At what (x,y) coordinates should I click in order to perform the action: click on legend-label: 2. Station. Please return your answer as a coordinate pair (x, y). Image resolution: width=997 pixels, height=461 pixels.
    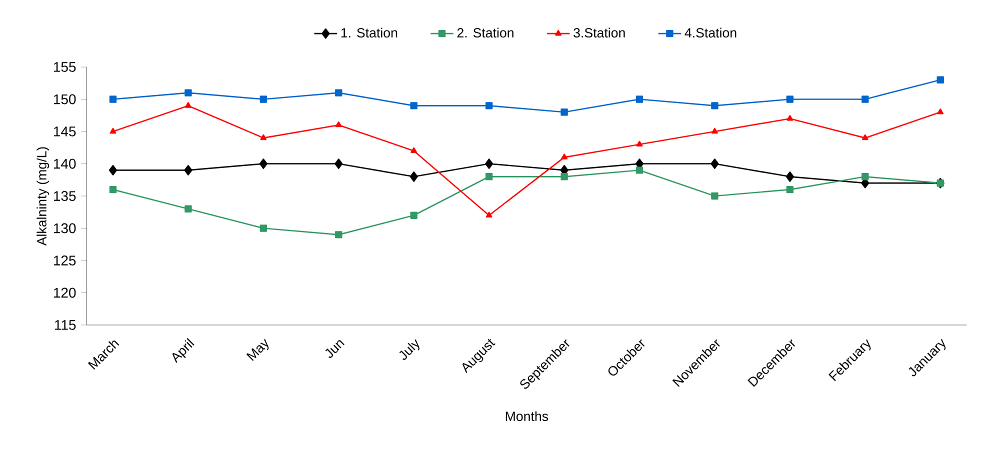
    Looking at the image, I should click on (485, 33).